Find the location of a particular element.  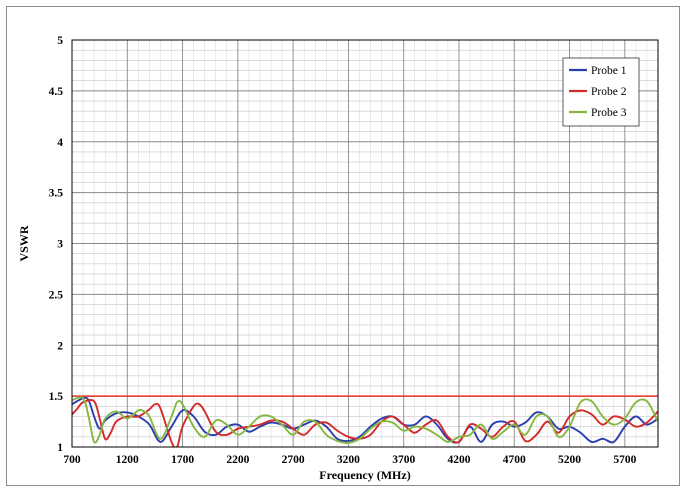

x-axis-title: Frequency (MHz) is located at coordinates (364, 475).